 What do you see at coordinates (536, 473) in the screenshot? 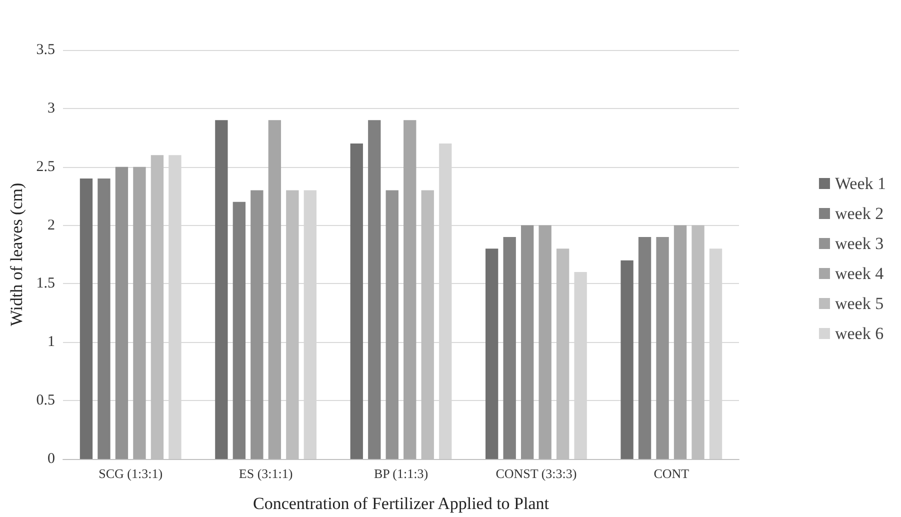
I see `x-tick-label: CONST (3:3:3)` at bounding box center [536, 473].